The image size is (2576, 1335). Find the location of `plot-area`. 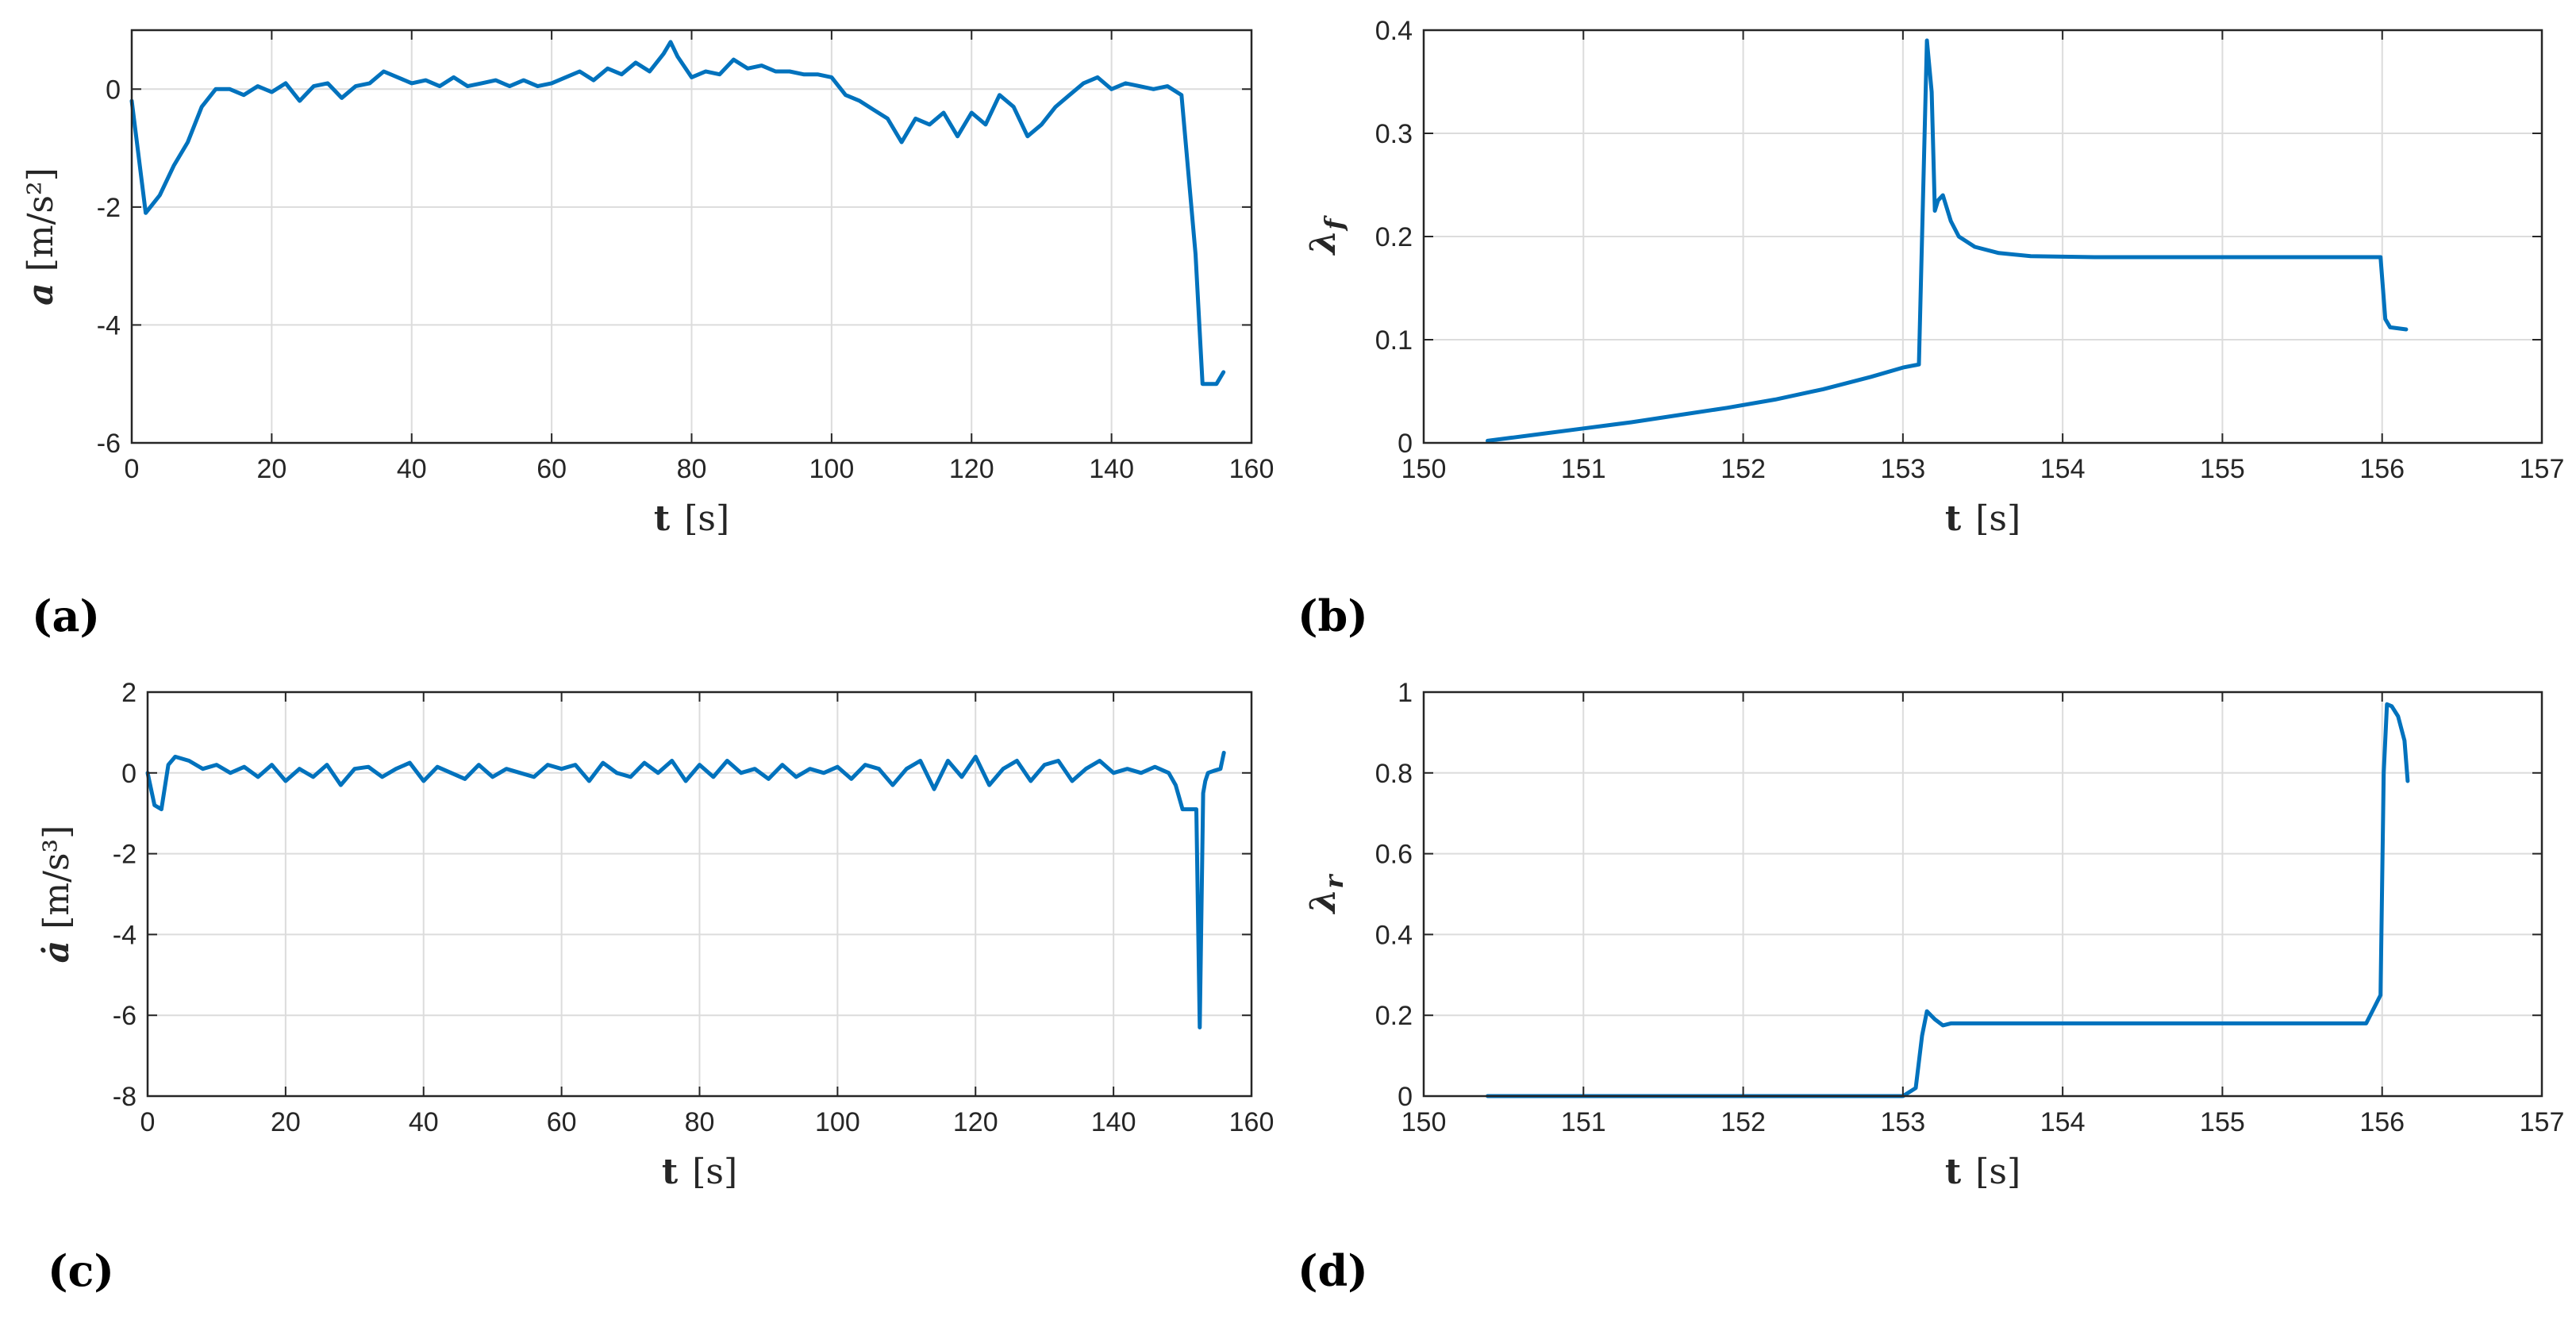

plot-area is located at coordinates (1983, 894).